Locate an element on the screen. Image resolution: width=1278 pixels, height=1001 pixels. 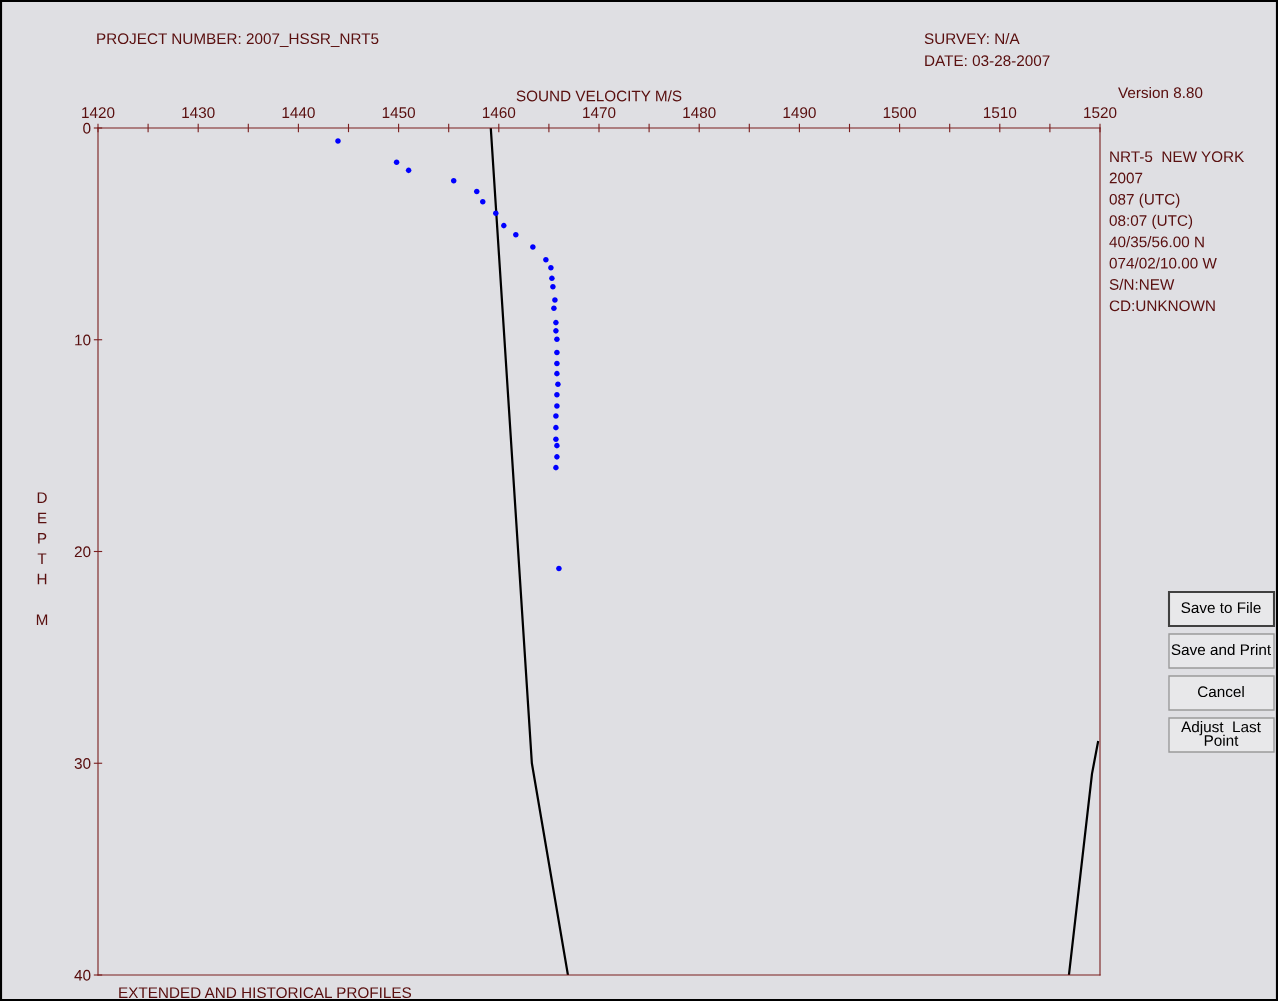
x-tick-label: 1440 is located at coordinates (298, 113).